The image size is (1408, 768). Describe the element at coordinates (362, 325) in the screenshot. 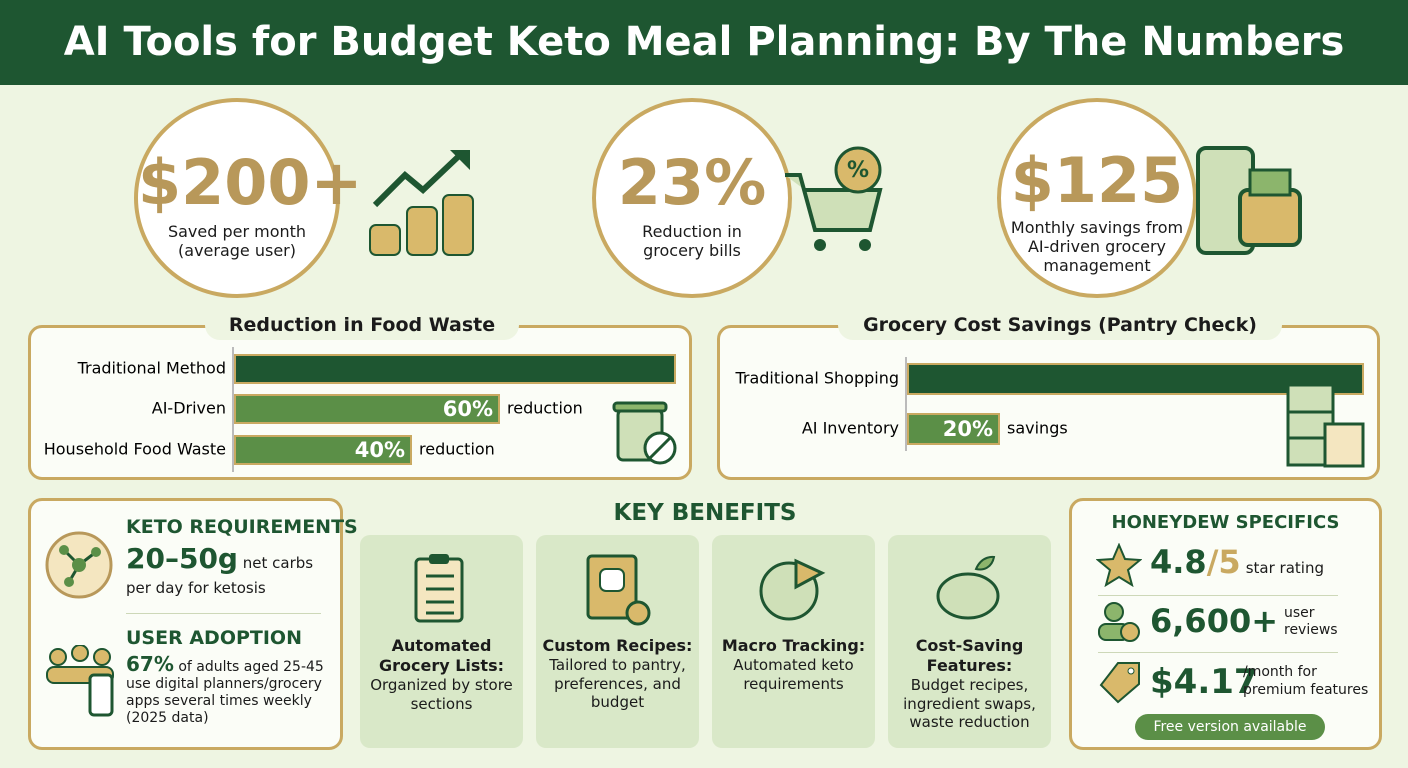

I see `chart-title: Reduction in Food Waste` at that location.